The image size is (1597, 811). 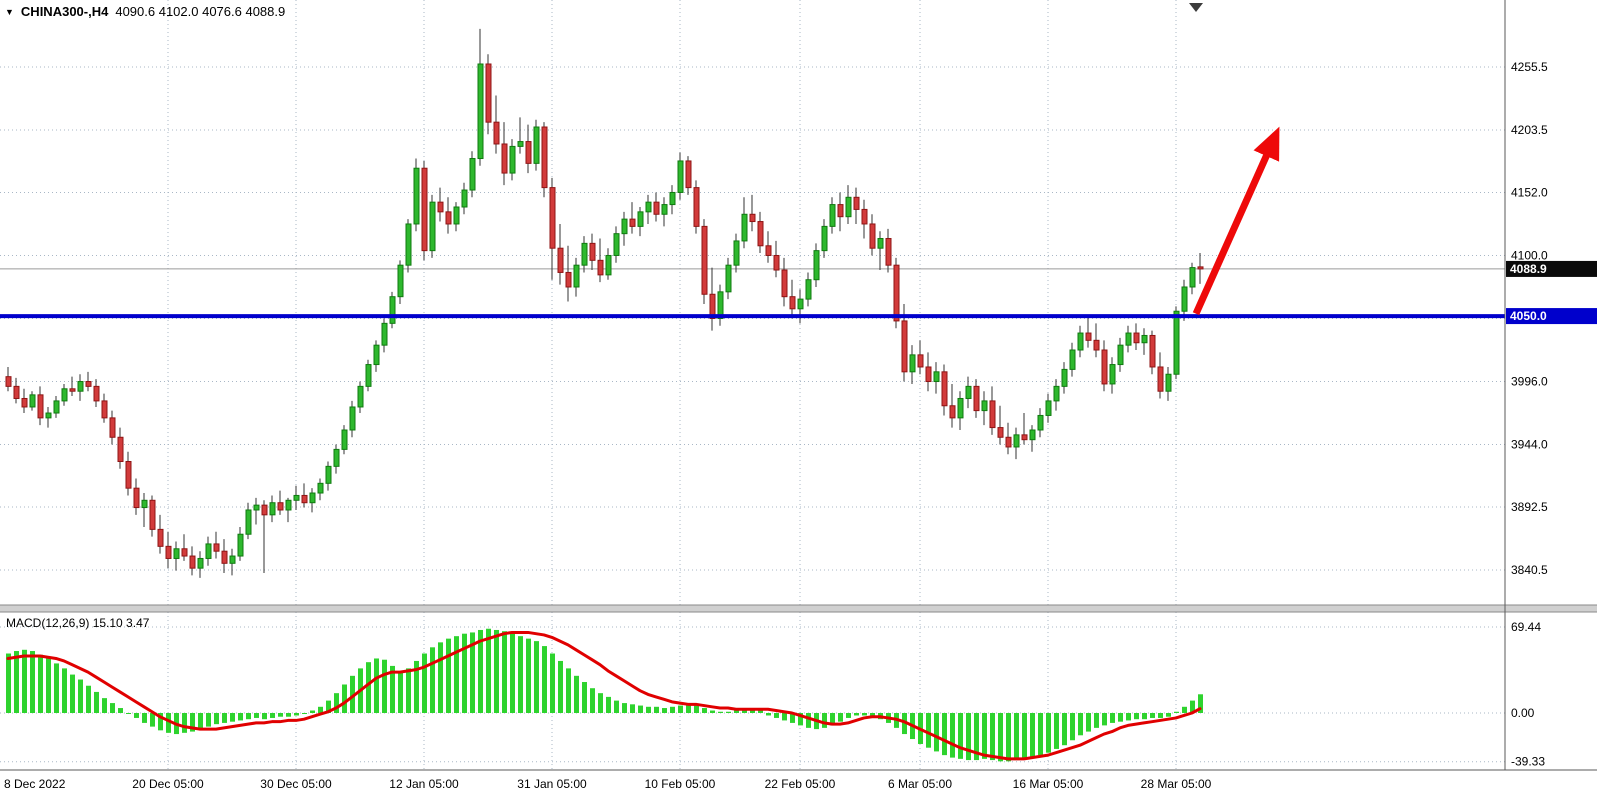 What do you see at coordinates (78, 623) in the screenshot?
I see `macd-indicator-label: MACD(12,26,9) 15.10 3.47` at bounding box center [78, 623].